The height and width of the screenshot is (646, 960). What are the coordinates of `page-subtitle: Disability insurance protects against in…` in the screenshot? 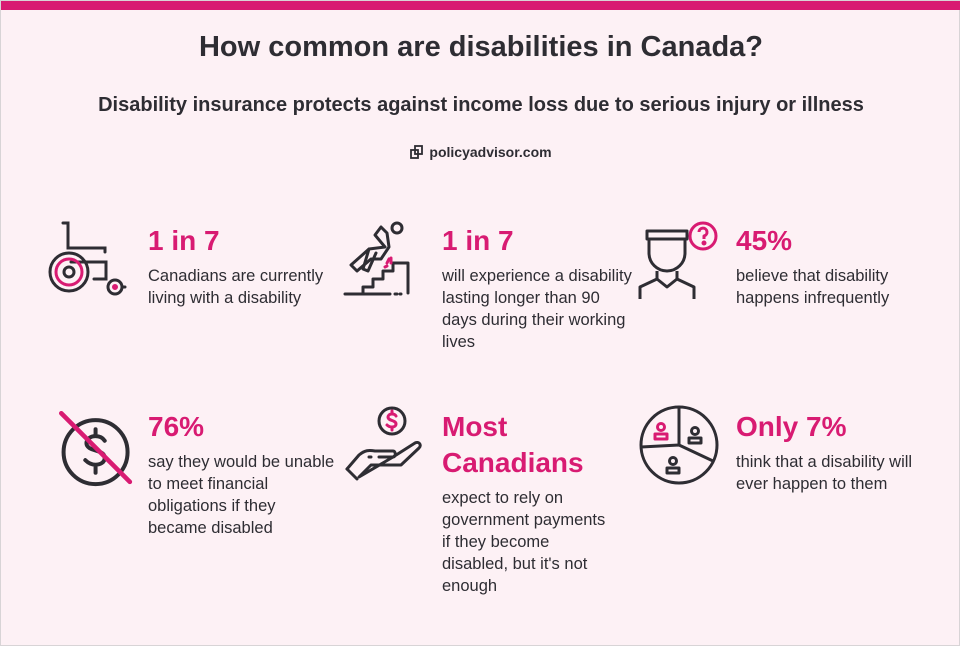 It's located at (481, 105).